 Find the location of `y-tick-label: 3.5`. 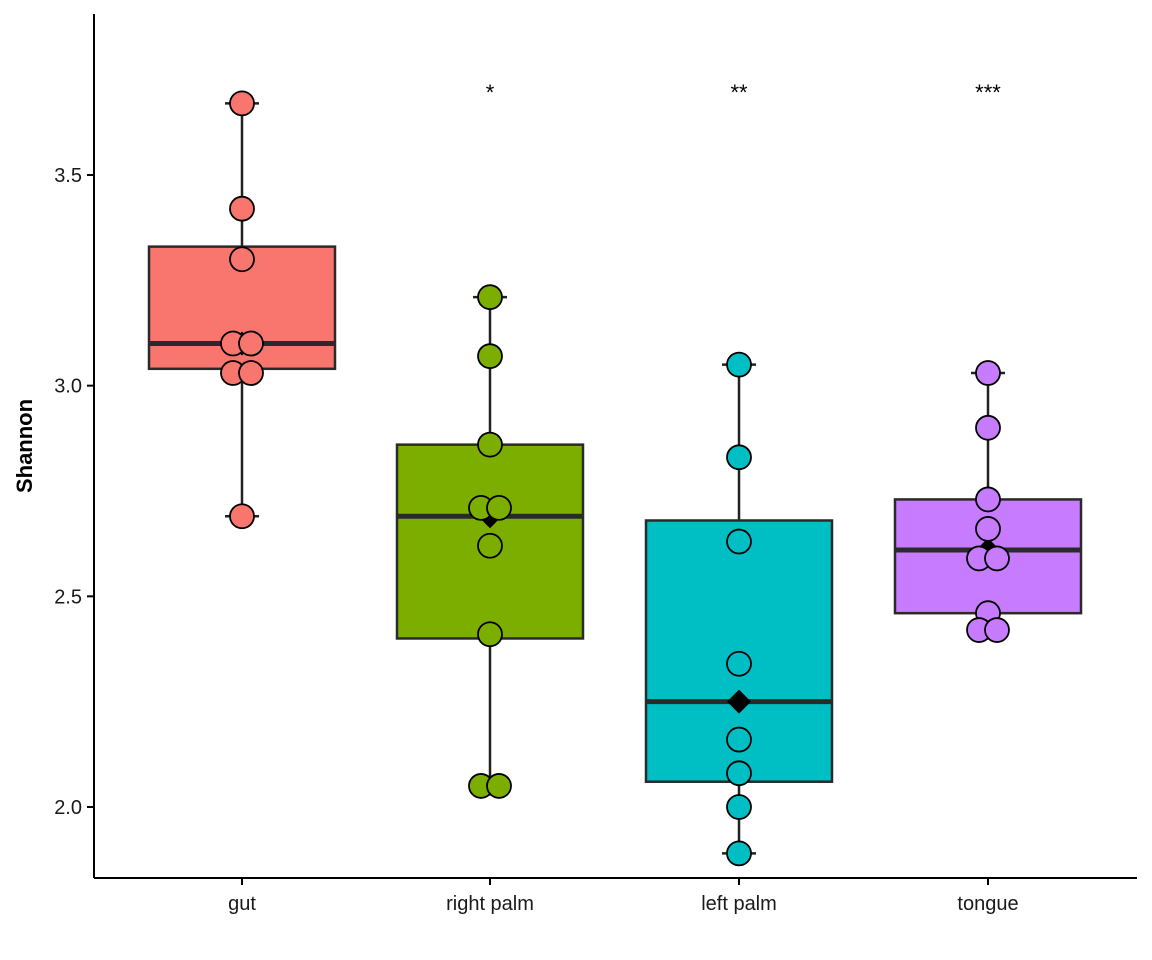

y-tick-label: 3.5 is located at coordinates (68, 176).